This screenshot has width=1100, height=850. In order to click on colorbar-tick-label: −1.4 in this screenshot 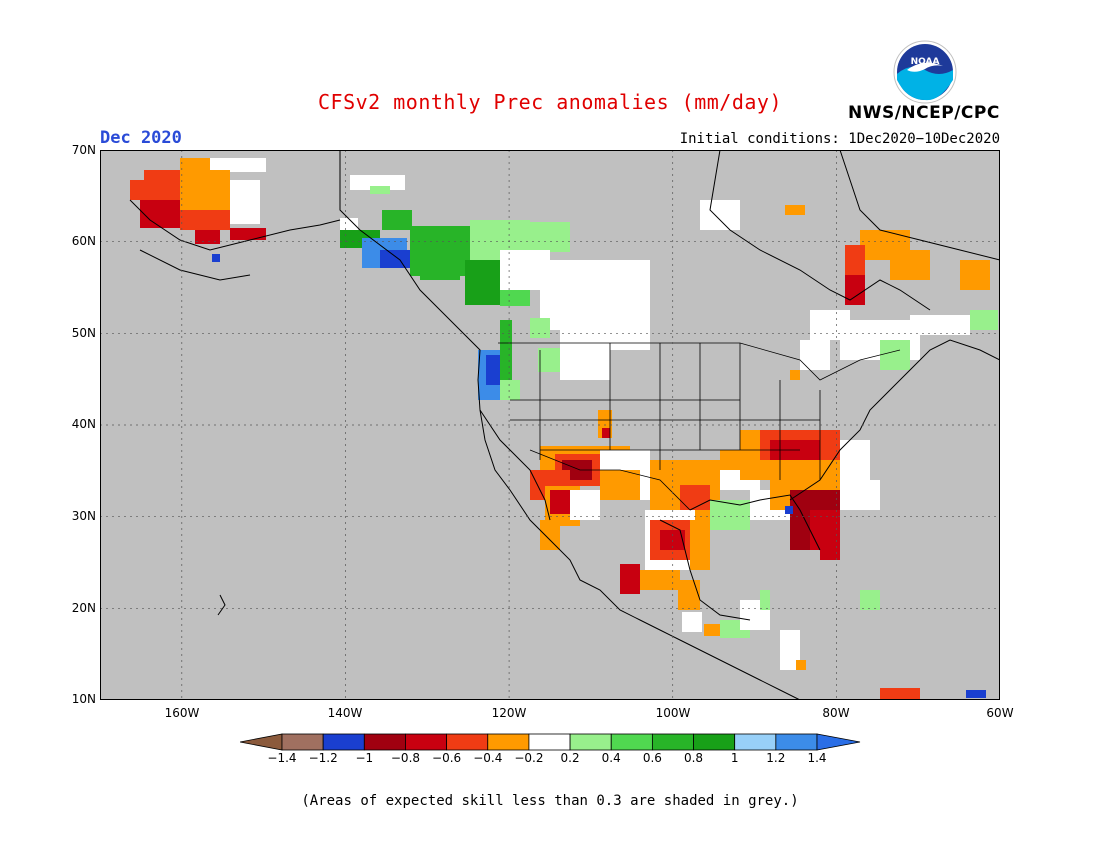, I will do `click(282, 758)`.